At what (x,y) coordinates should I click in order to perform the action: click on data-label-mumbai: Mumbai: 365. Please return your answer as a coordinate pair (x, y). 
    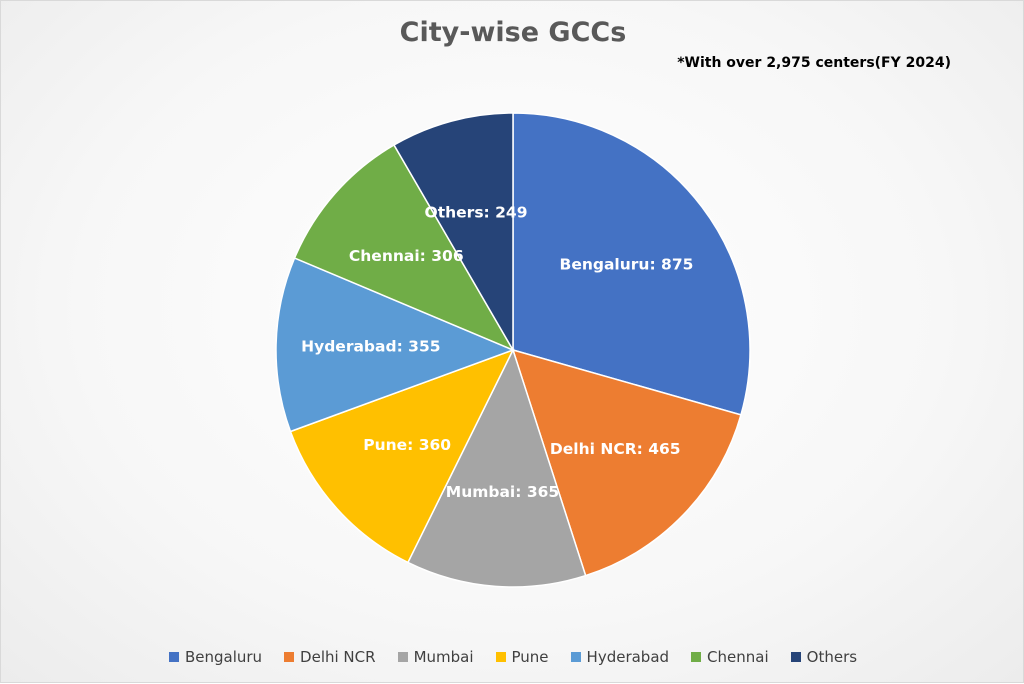
    Looking at the image, I should click on (502, 492).